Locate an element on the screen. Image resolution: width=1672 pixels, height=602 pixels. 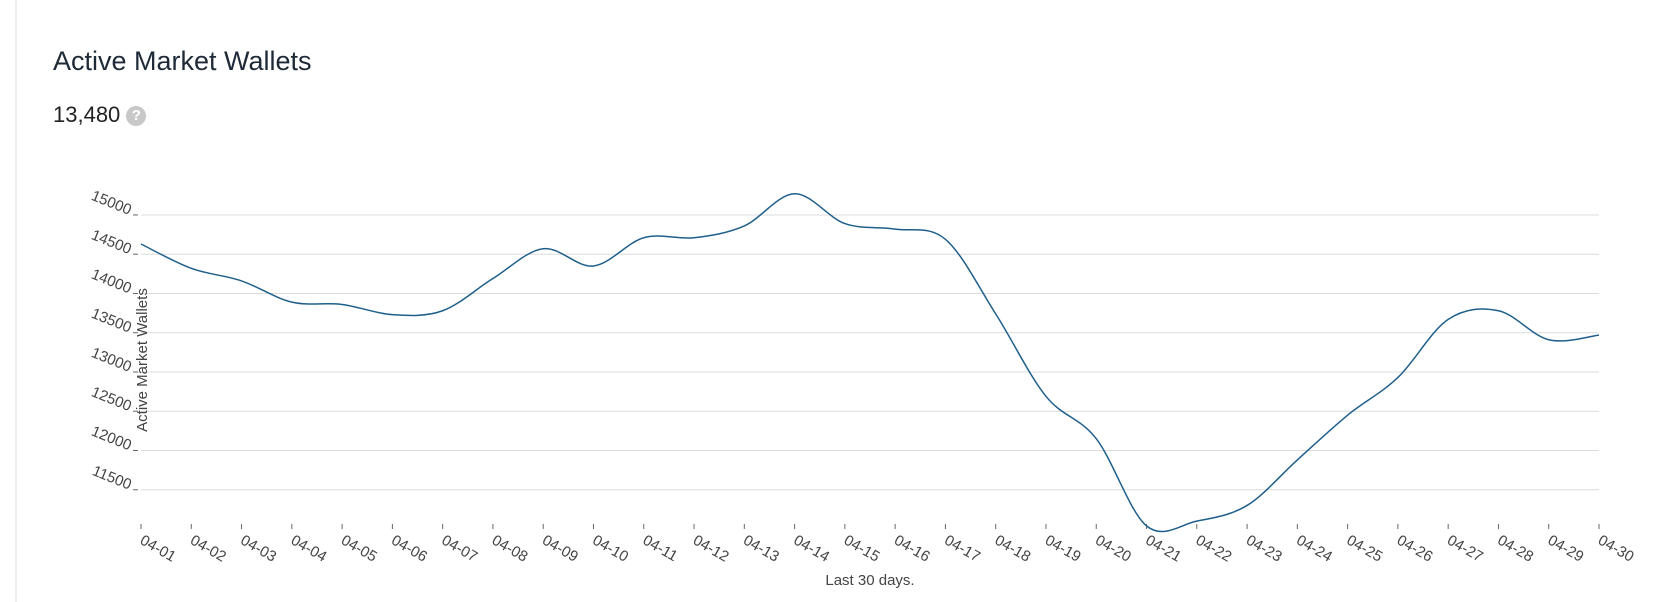
x-tick-label: 04-04 is located at coordinates (309, 549).